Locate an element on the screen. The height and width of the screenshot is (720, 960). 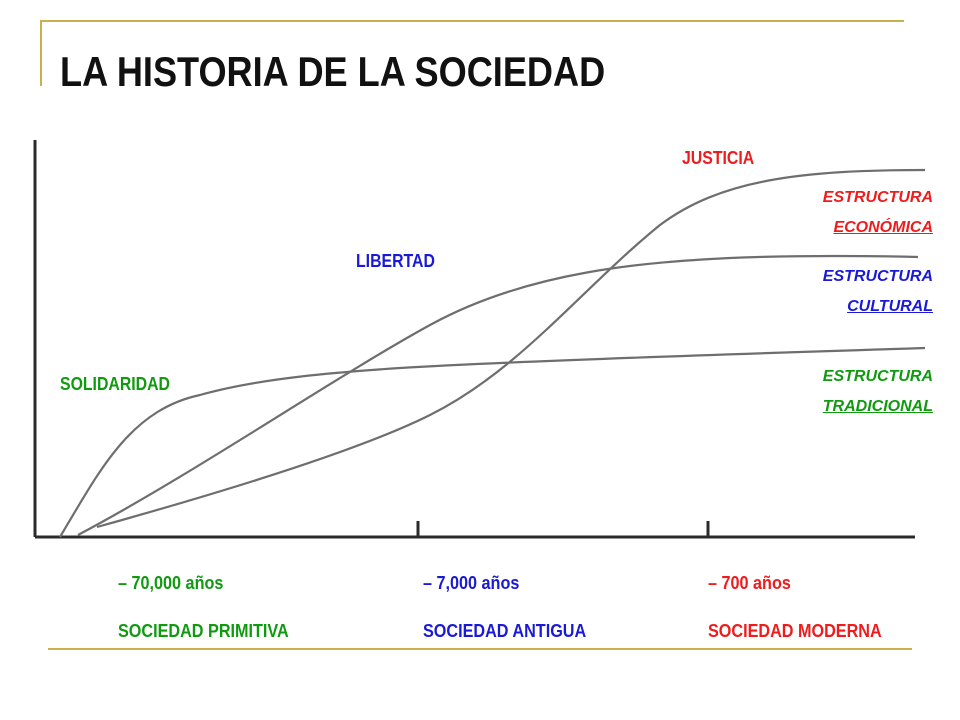
label-libertad: LIBERTAD is located at coordinates (395, 261).